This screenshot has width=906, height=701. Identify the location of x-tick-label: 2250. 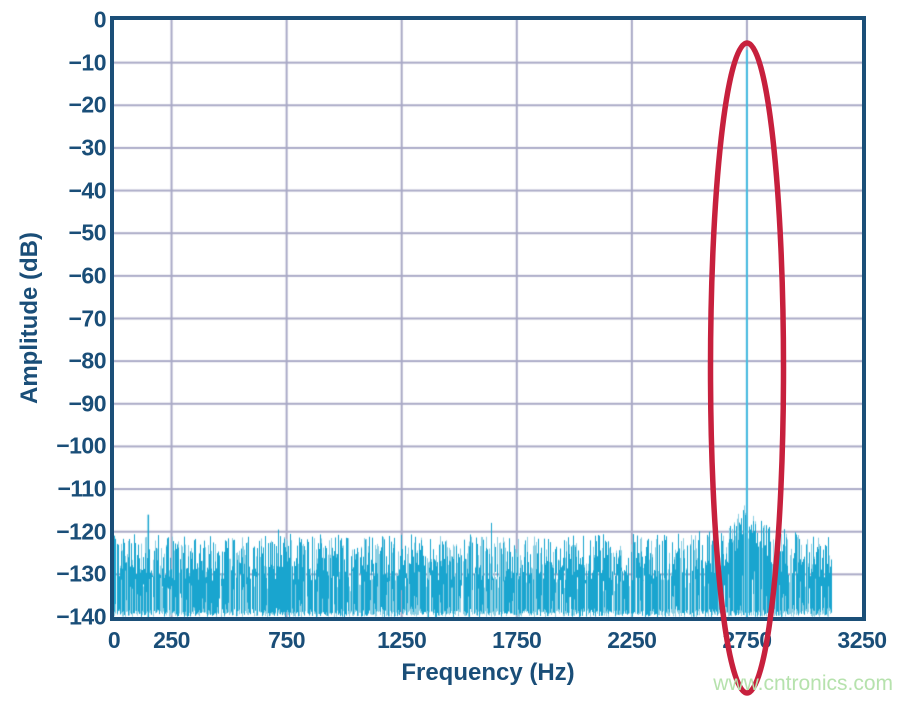
(632, 640).